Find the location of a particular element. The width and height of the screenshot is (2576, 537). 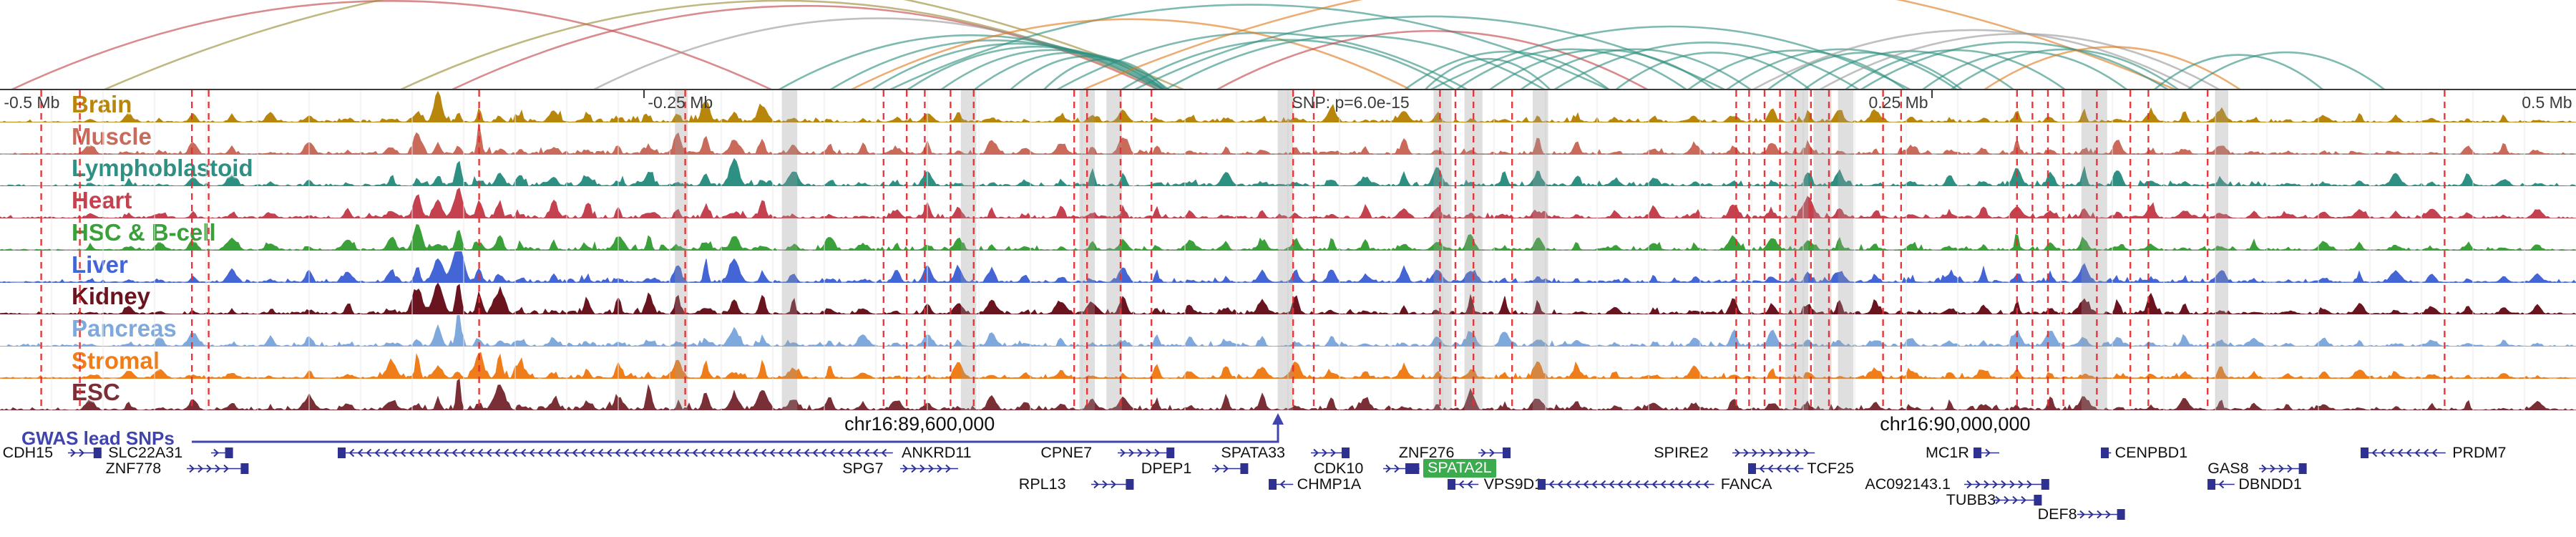

ruler-line is located at coordinates (1288, 89).